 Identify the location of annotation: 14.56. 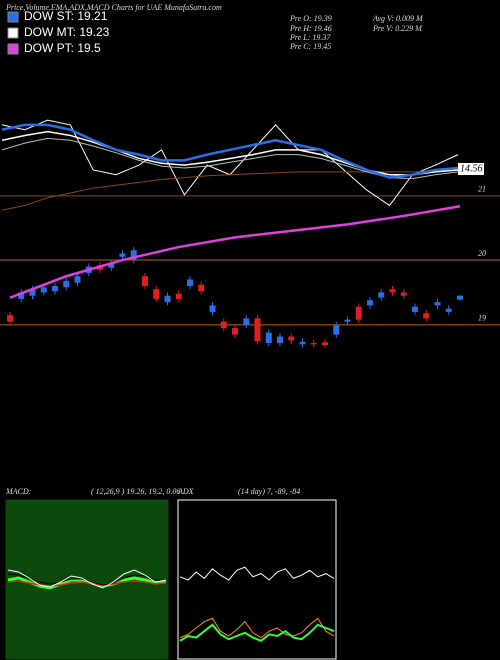
(471, 168).